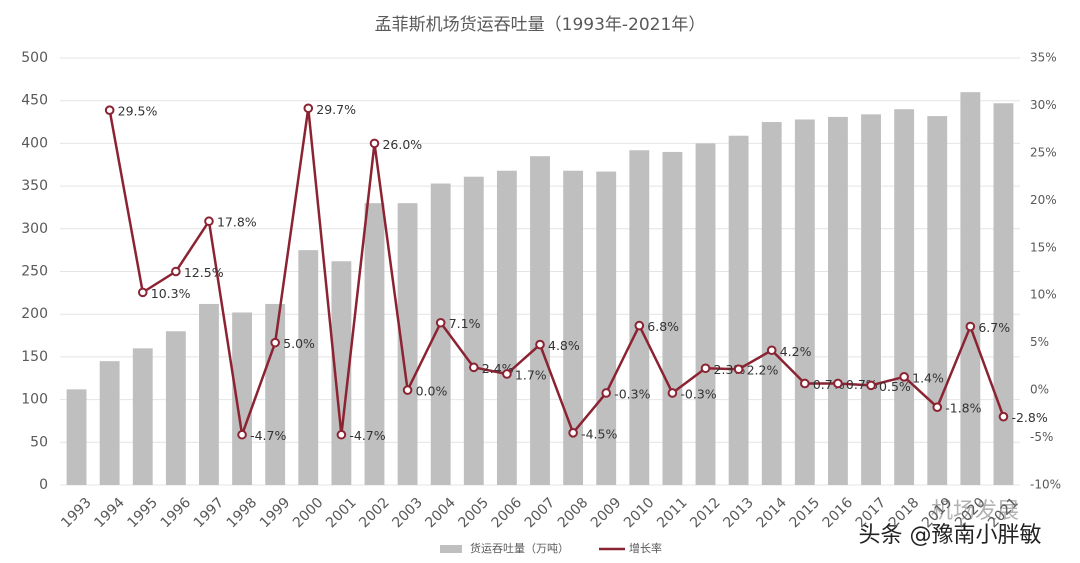  Describe the element at coordinates (138, 111) in the screenshot. I see `value-label: 29.5%` at that location.